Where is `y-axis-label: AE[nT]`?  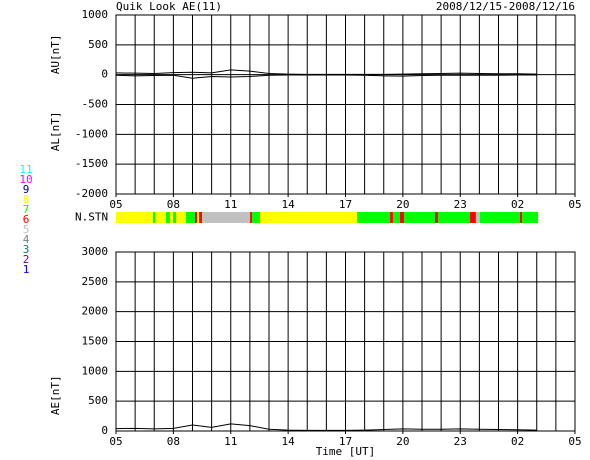 y-axis-label: AE[nT] is located at coordinates (55, 395).